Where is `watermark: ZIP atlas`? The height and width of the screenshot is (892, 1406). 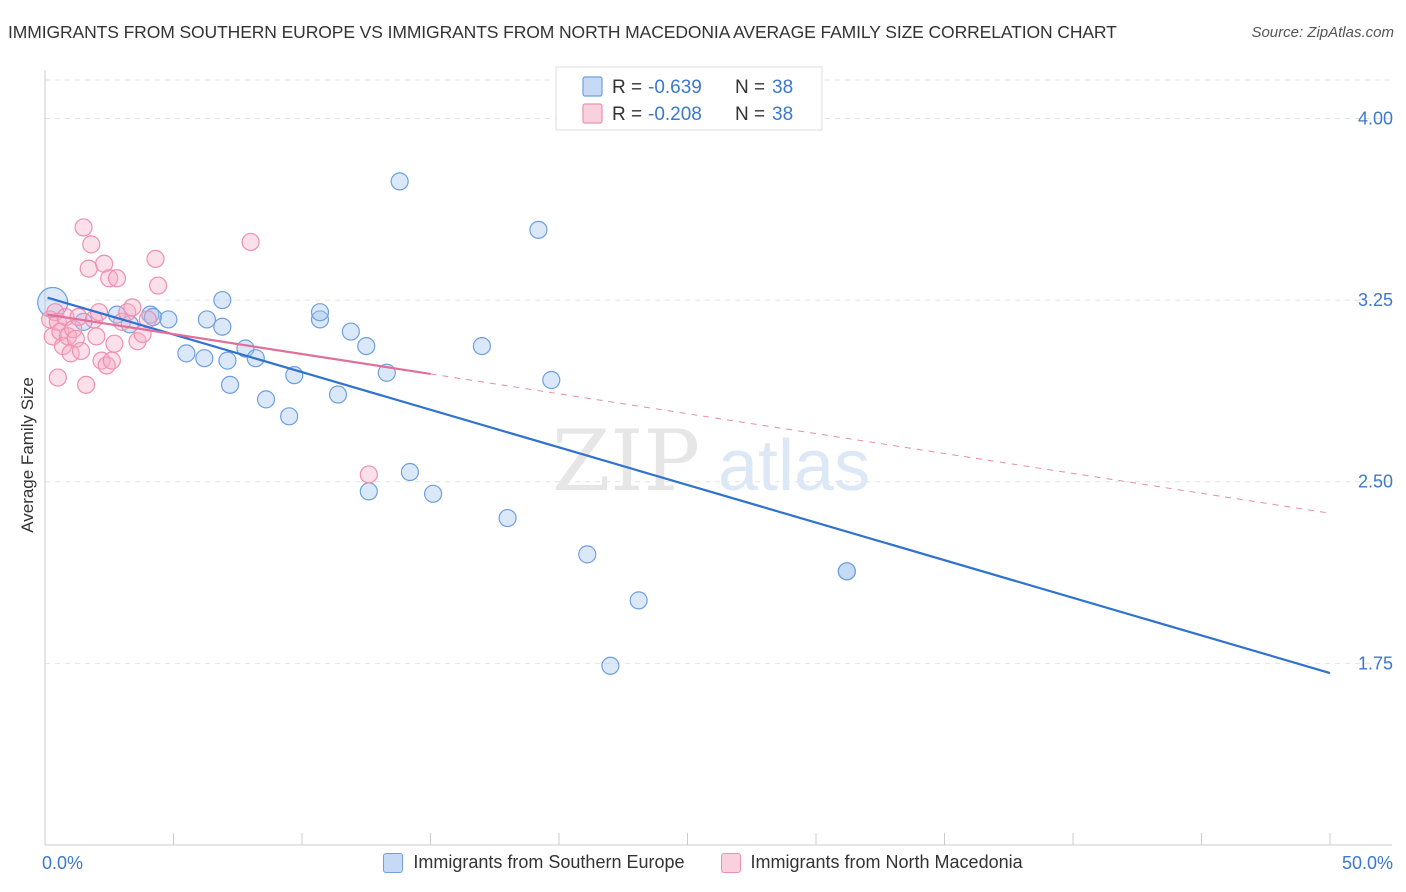
watermark: ZIP atlas is located at coordinates (711, 461).